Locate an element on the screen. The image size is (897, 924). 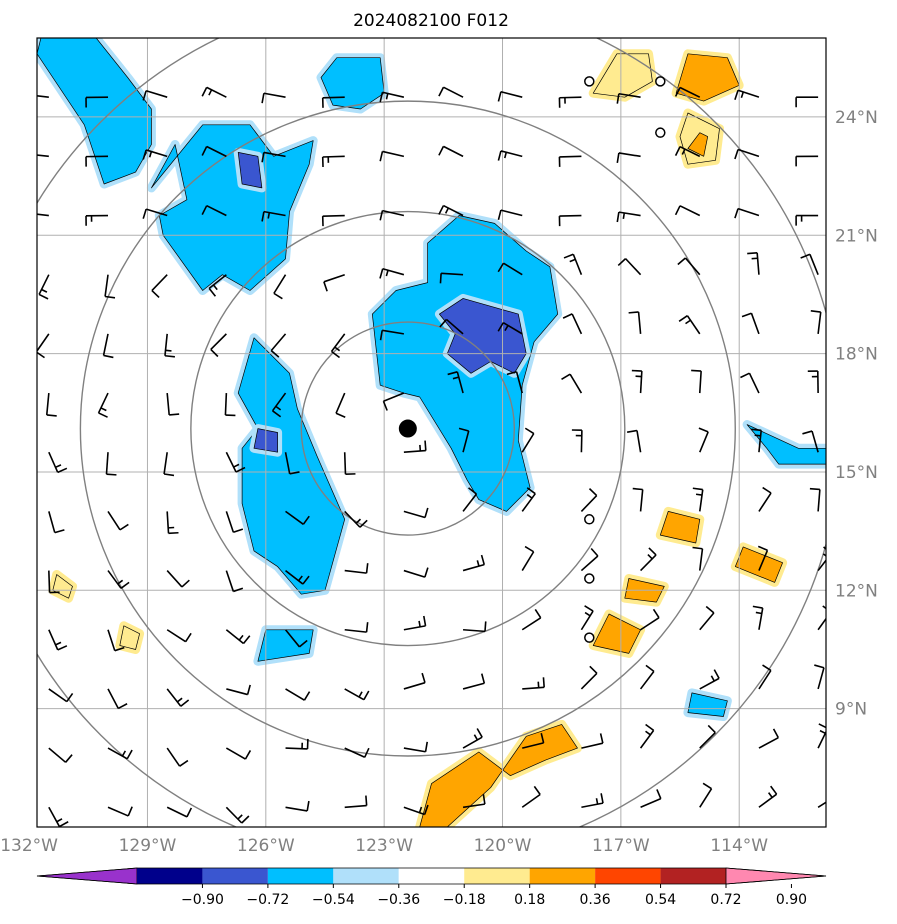
colorbar-tick-label-3: −0.36 is located at coordinates (398, 900).